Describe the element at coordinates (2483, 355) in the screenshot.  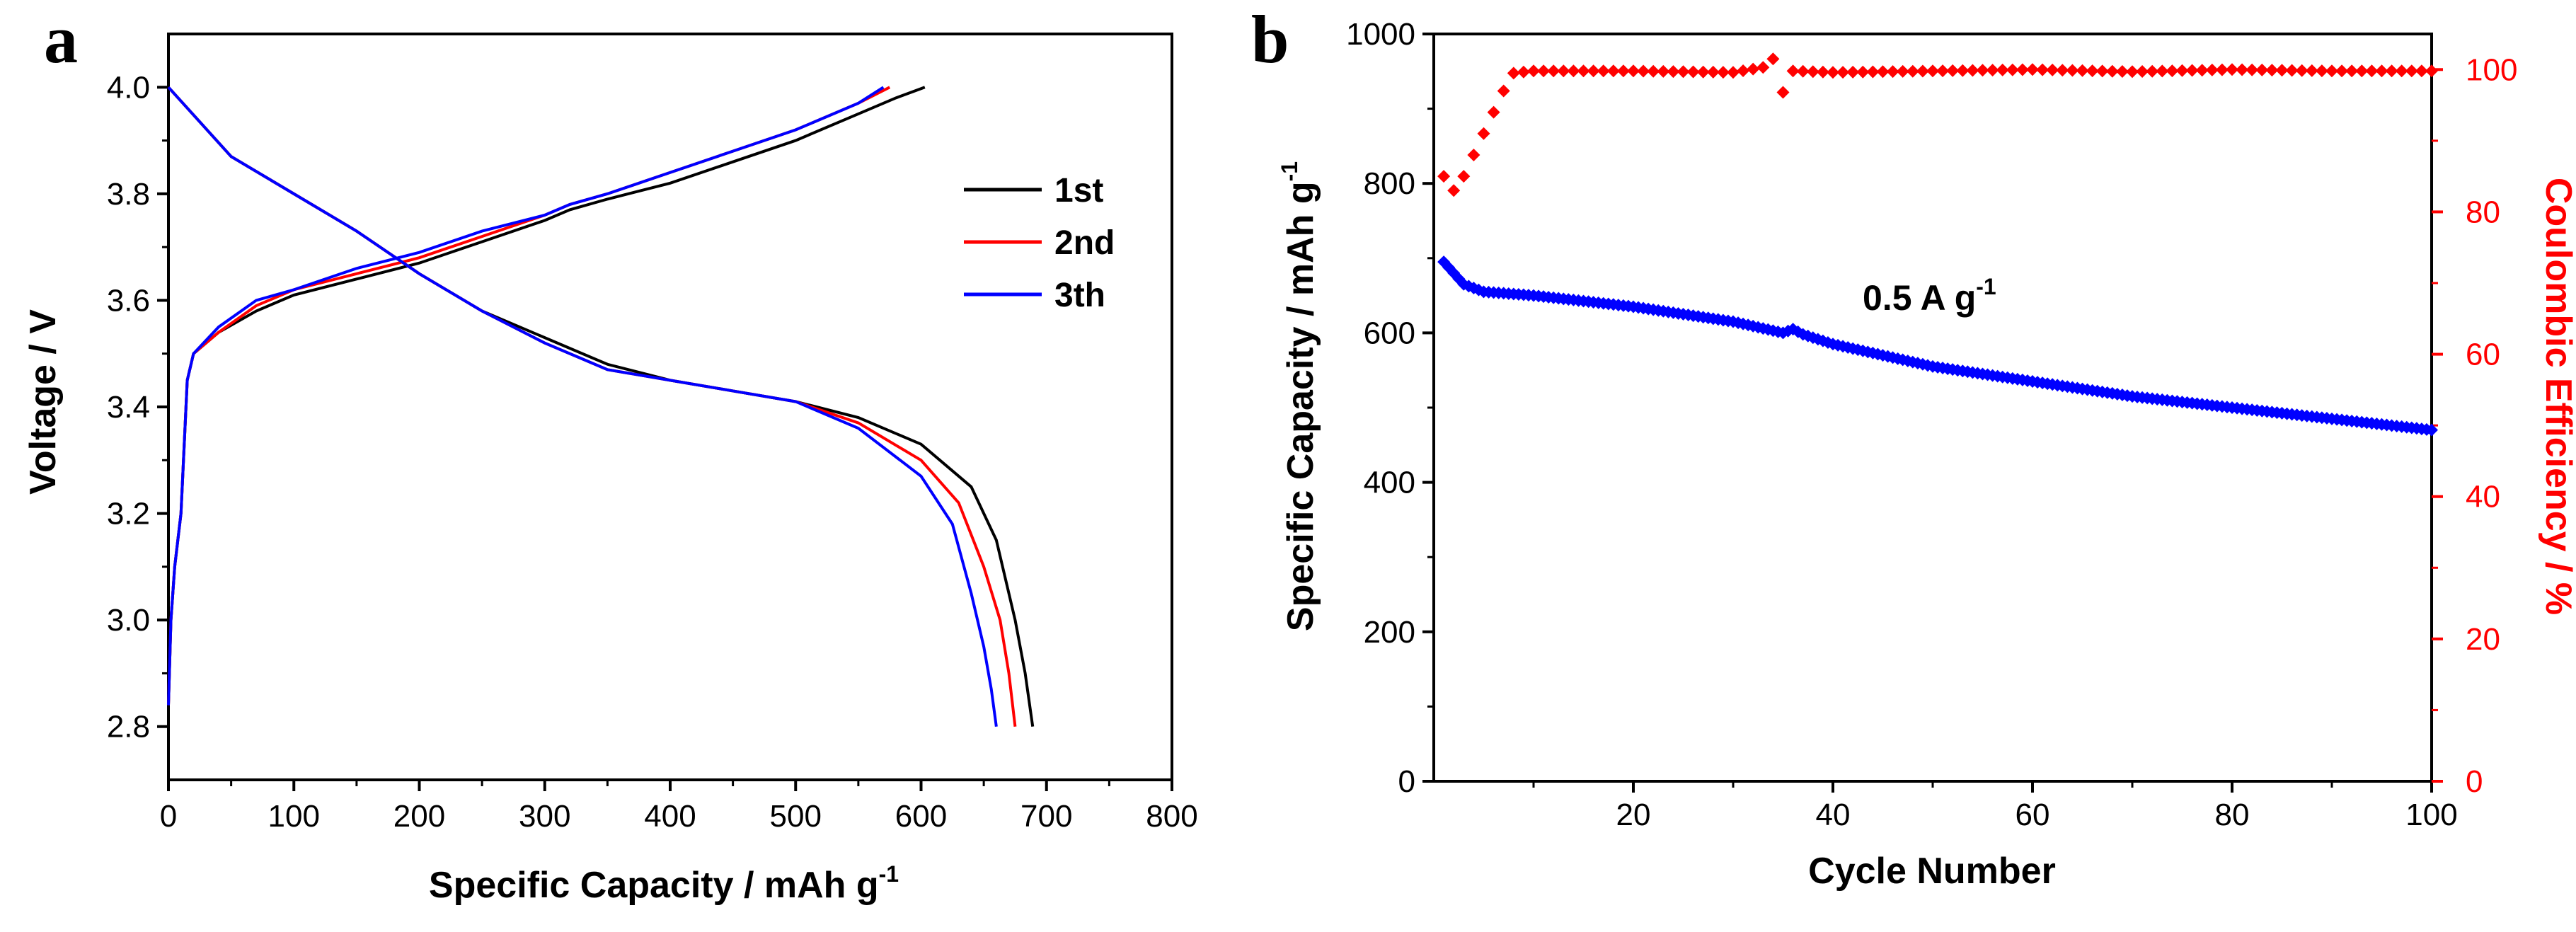
I see `y2-tick-label: 60` at that location.